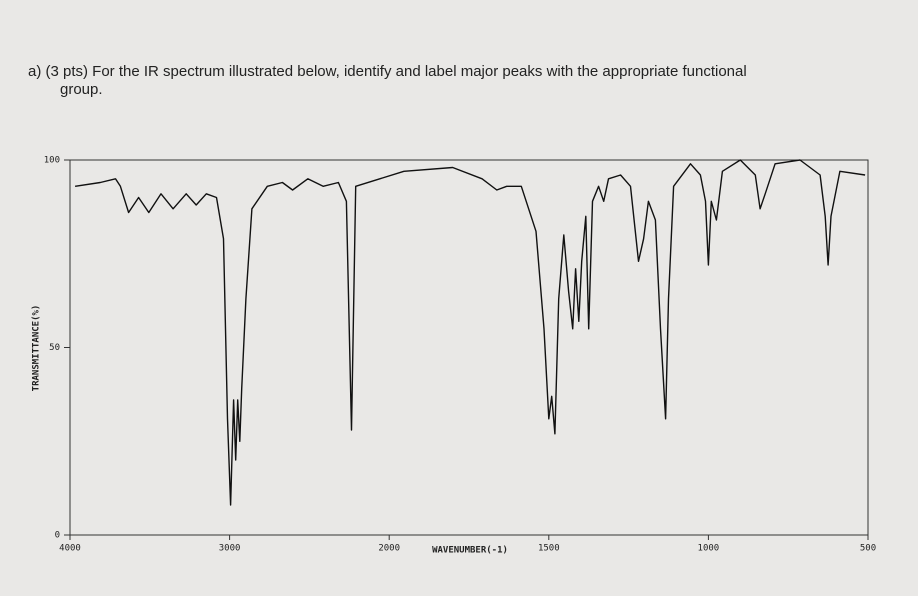 The image size is (918, 596). Describe the element at coordinates (549, 549) in the screenshot. I see `x-tick-label: 1500` at that location.